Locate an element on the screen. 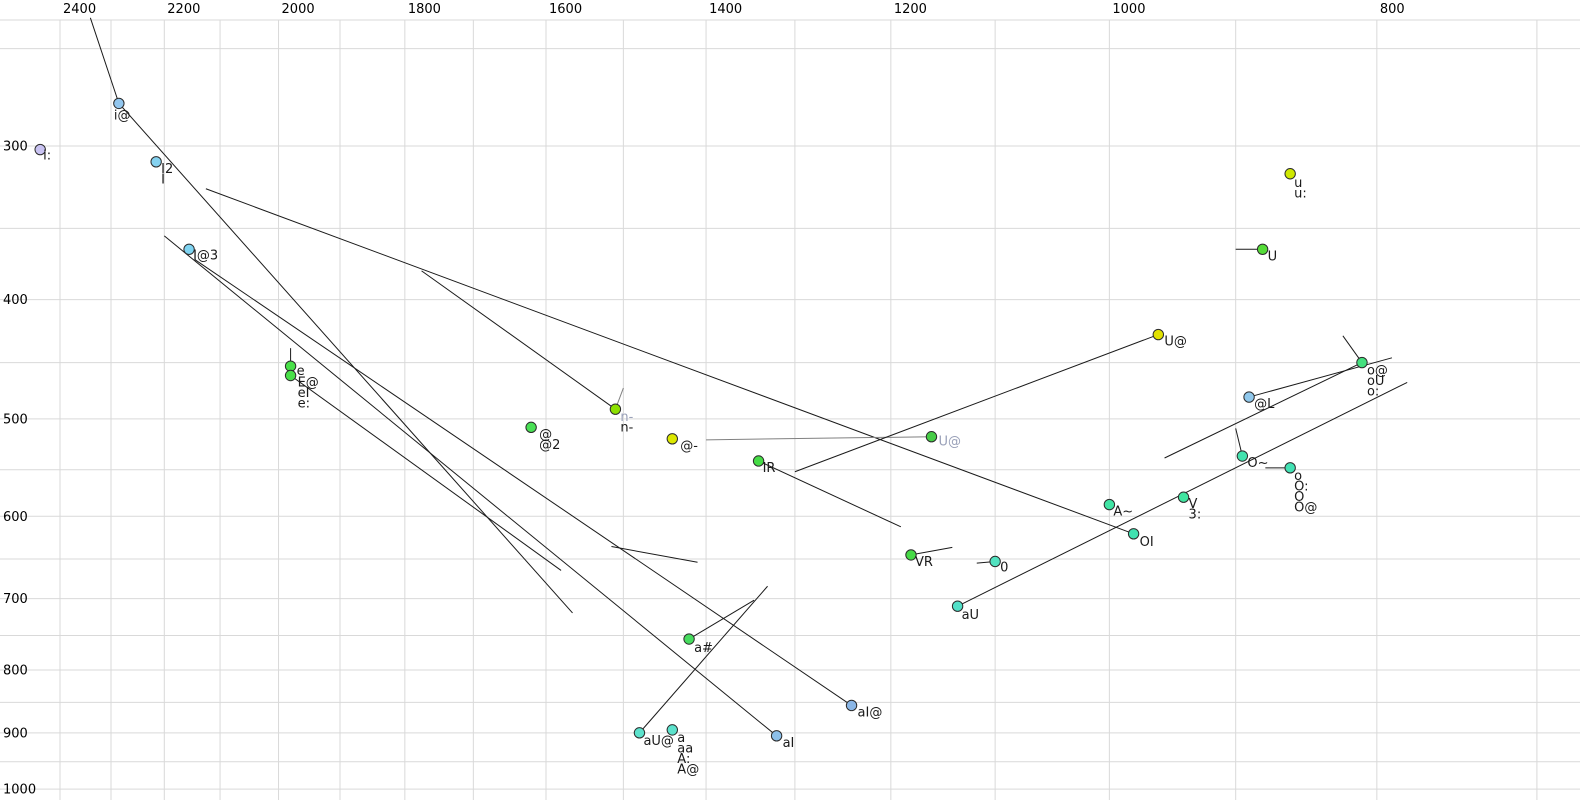 This screenshot has height=800, width=1580. y-axis-tick-label: 1000 is located at coordinates (19, 790).